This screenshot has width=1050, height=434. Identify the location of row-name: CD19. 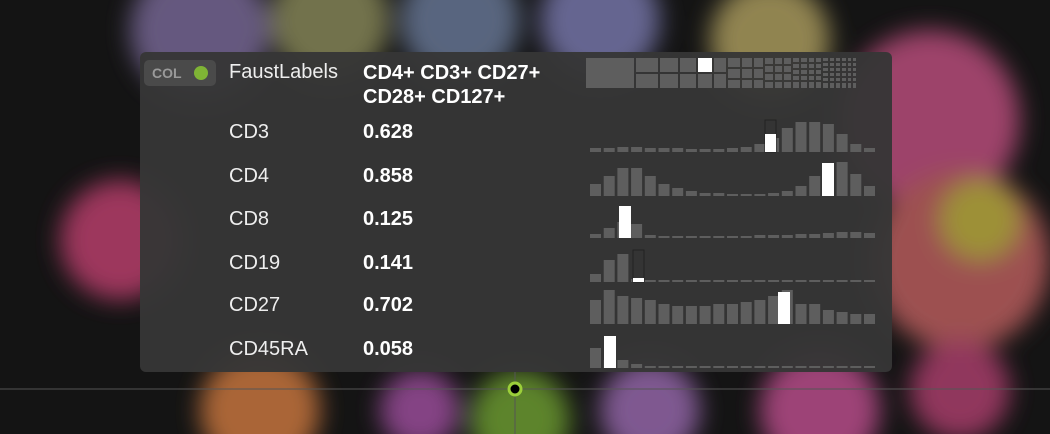
(255, 263).